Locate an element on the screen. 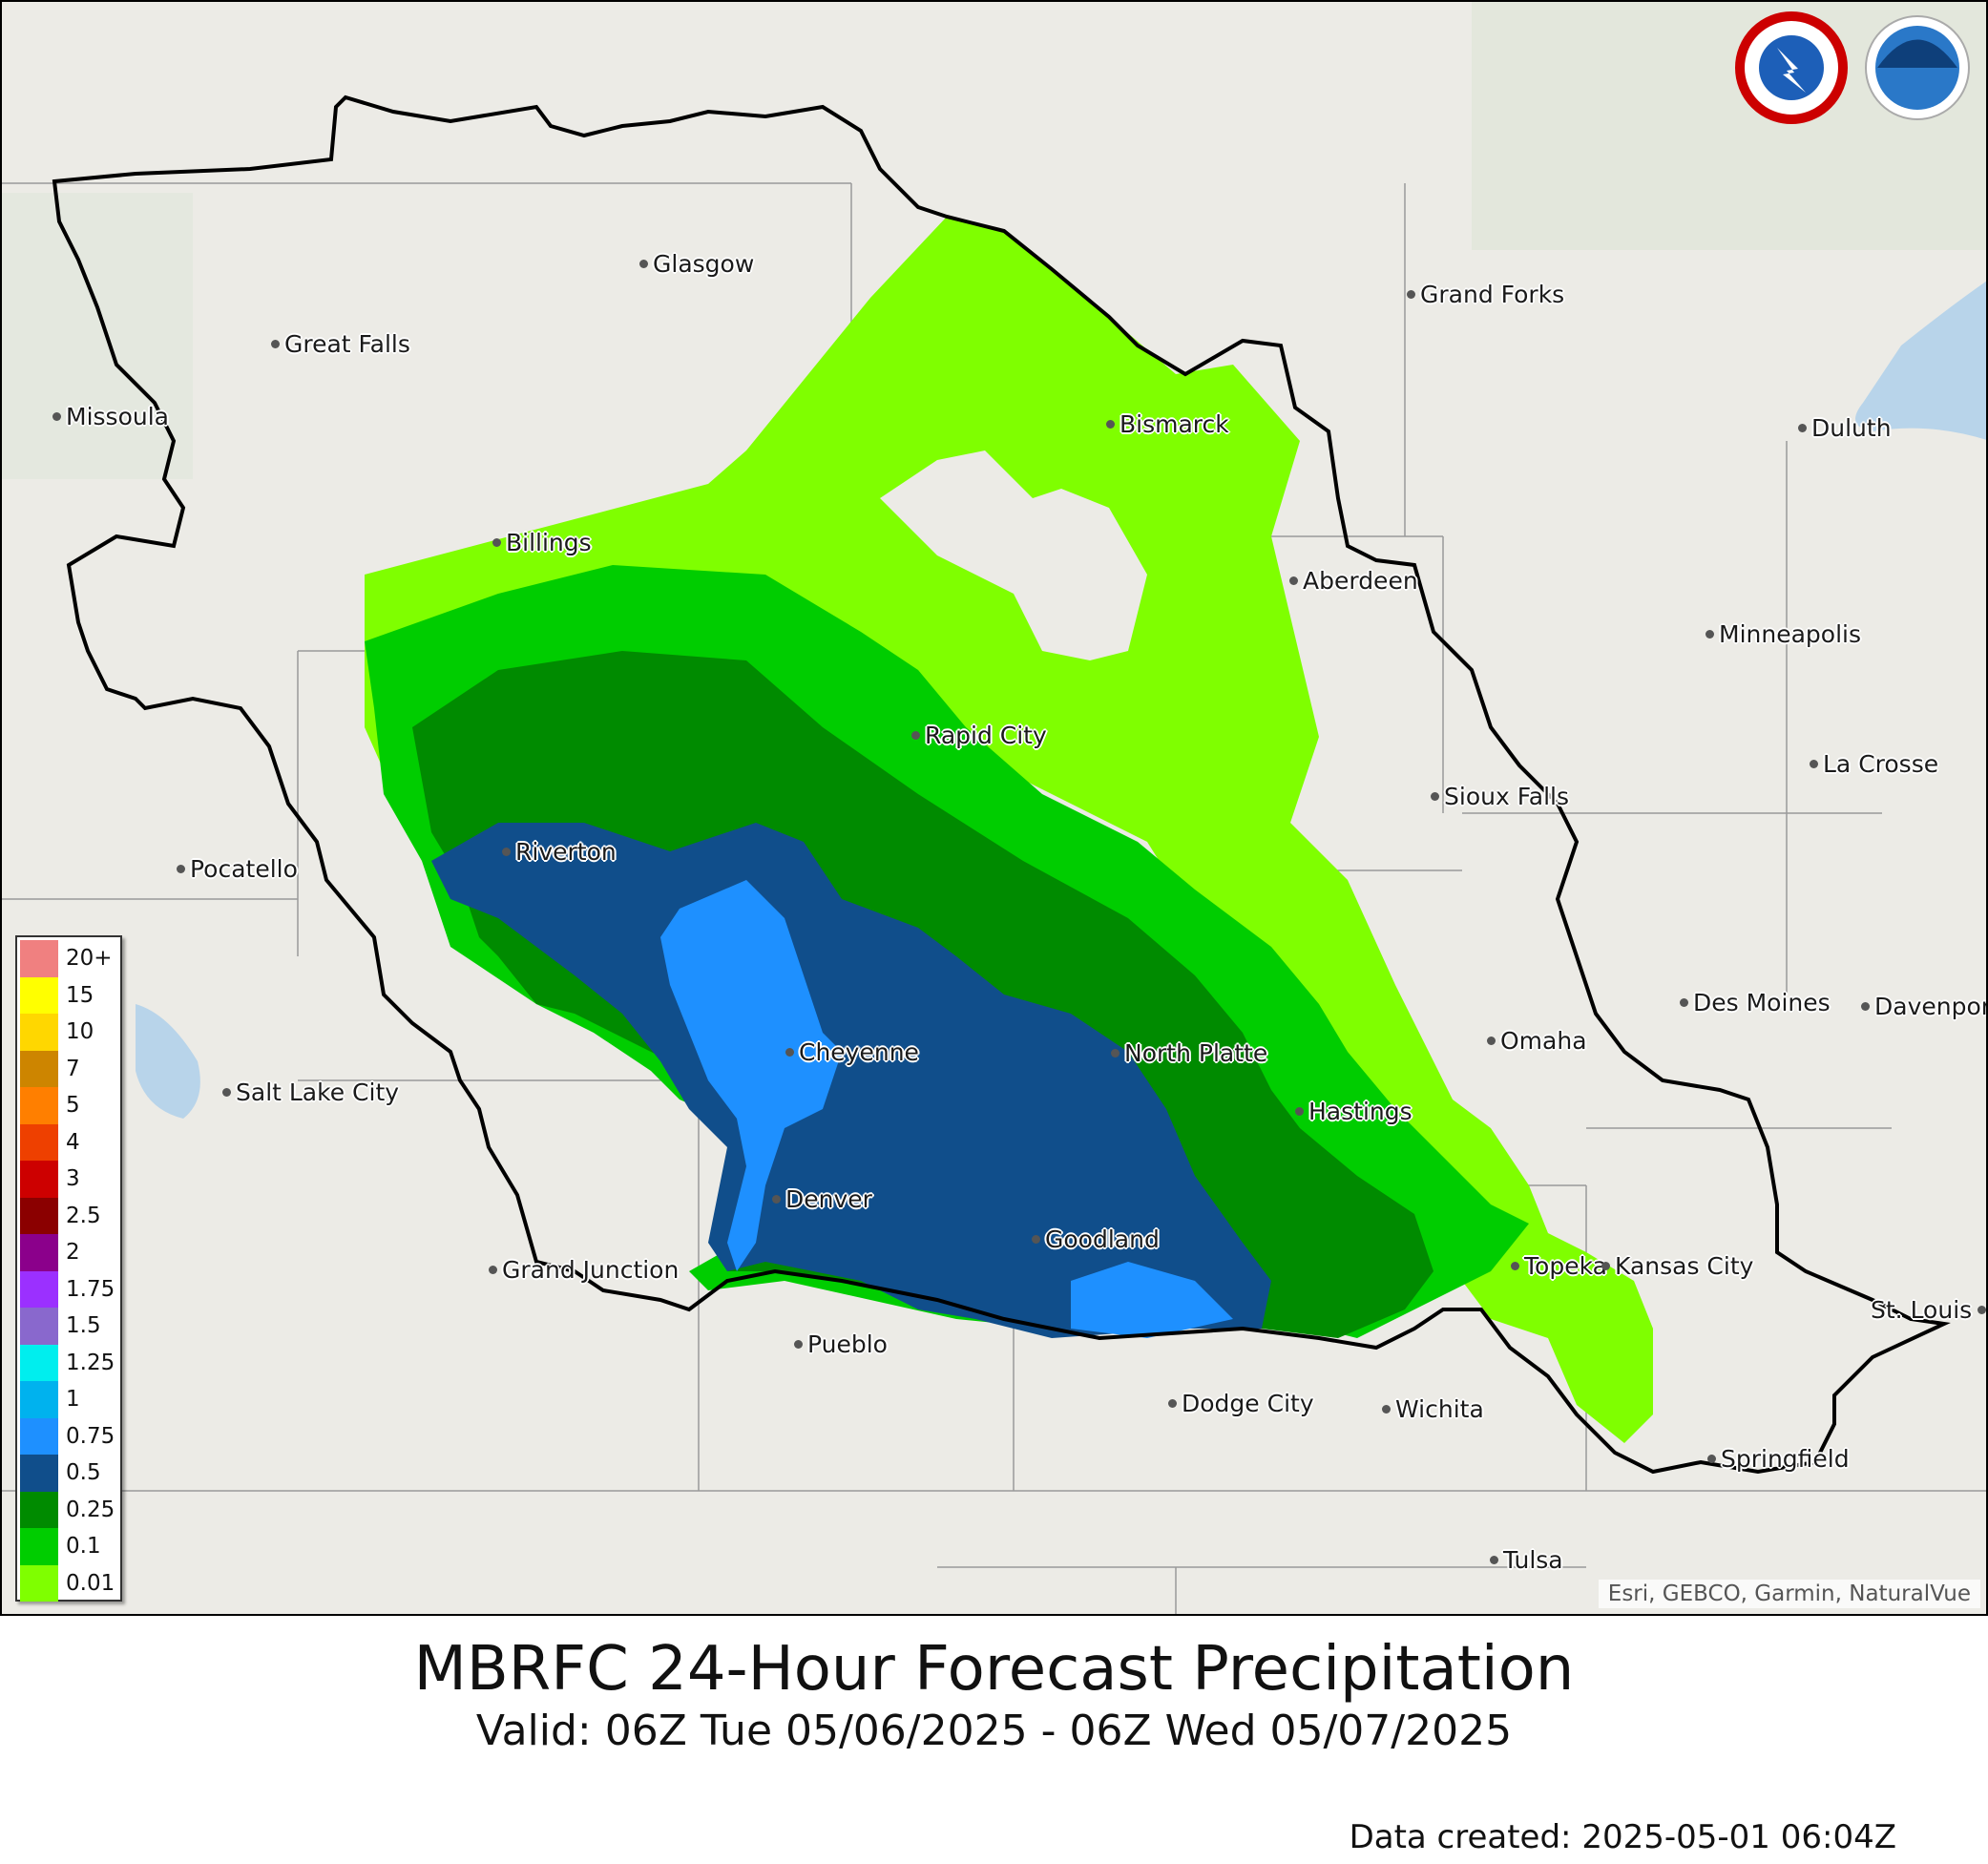 The height and width of the screenshot is (1864, 1988). city-label: Hastings is located at coordinates (1360, 1111).